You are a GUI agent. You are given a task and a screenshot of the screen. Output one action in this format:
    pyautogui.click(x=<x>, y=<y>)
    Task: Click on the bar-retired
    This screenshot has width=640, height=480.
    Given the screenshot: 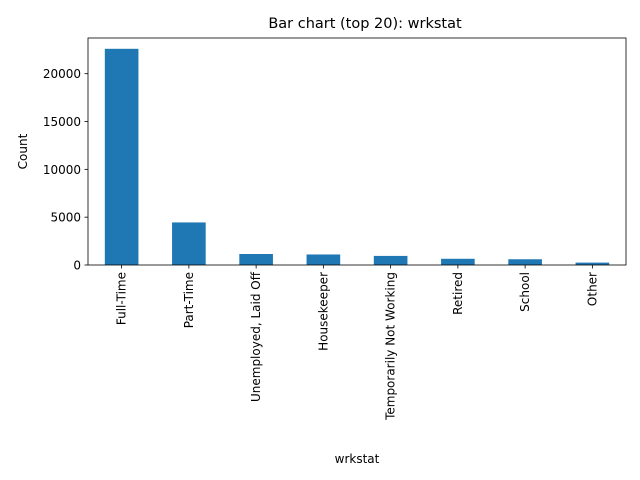 What is the action you would take?
    pyautogui.click(x=458, y=261)
    